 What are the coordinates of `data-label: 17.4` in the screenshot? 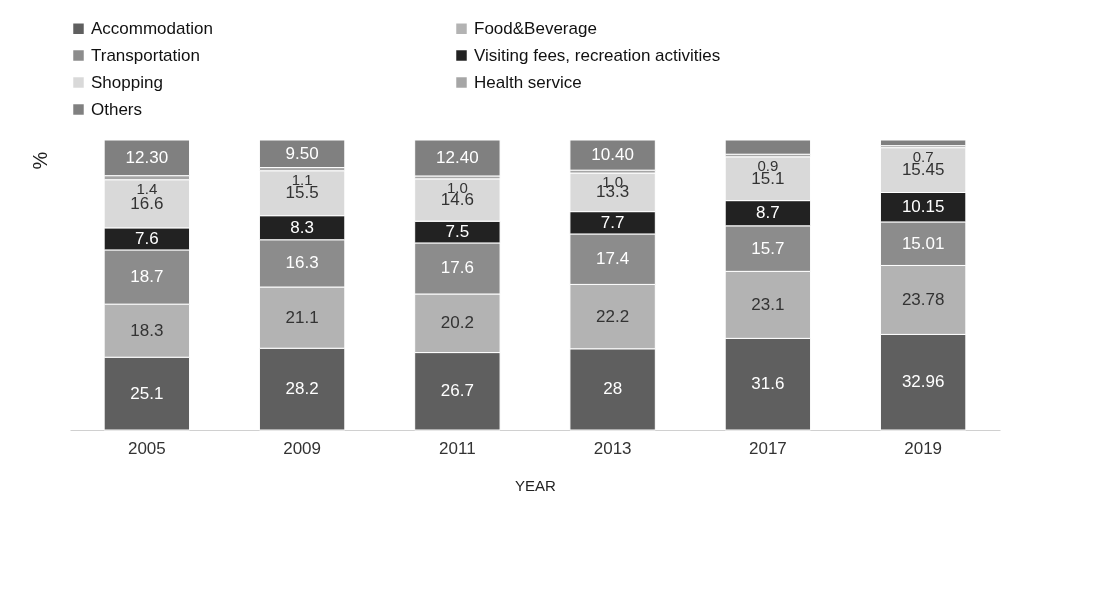 It's located at (613, 259).